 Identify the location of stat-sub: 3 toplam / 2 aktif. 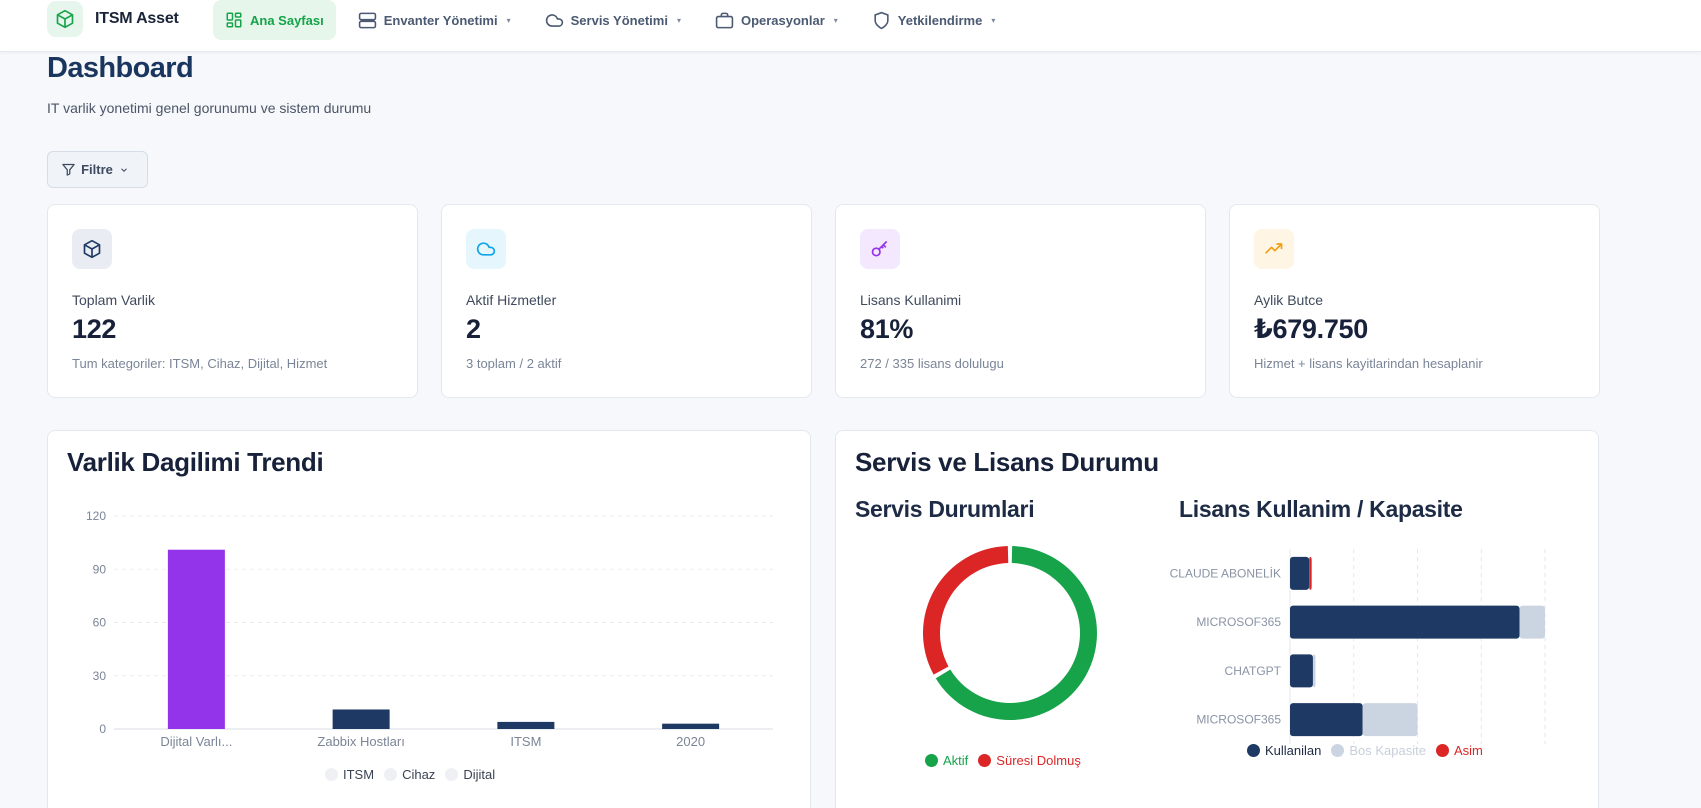
(514, 363).